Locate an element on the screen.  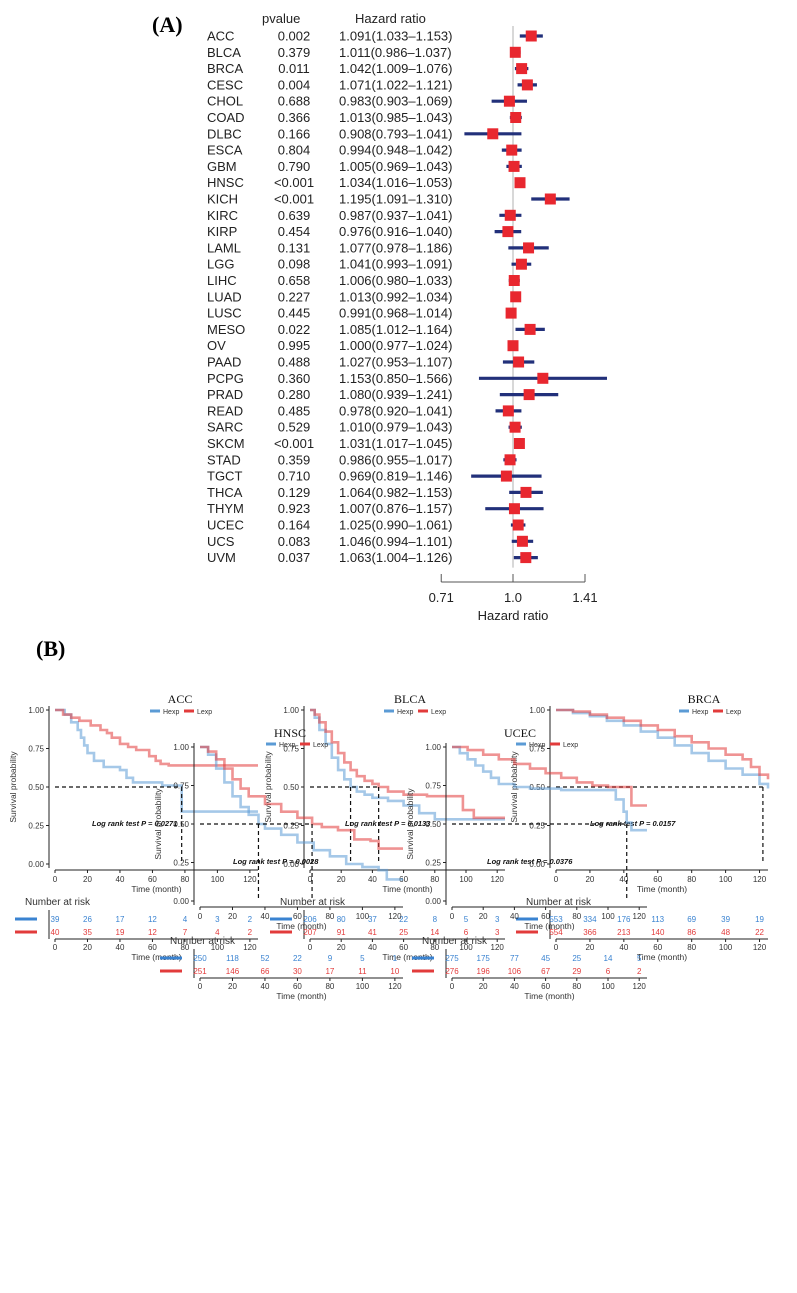
row-label: PAAD is located at coordinates (224, 362).